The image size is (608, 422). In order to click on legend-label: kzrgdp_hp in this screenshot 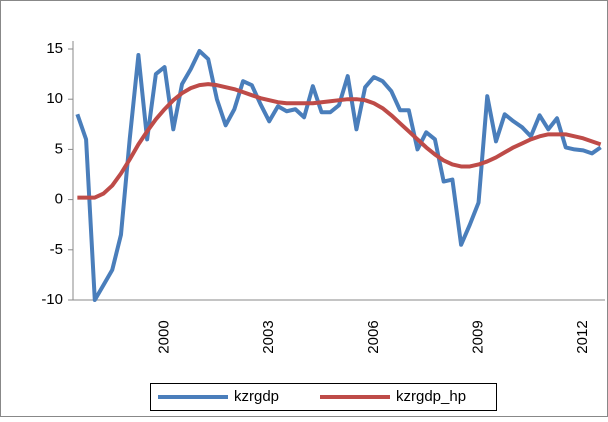, I will do `click(431, 396)`.